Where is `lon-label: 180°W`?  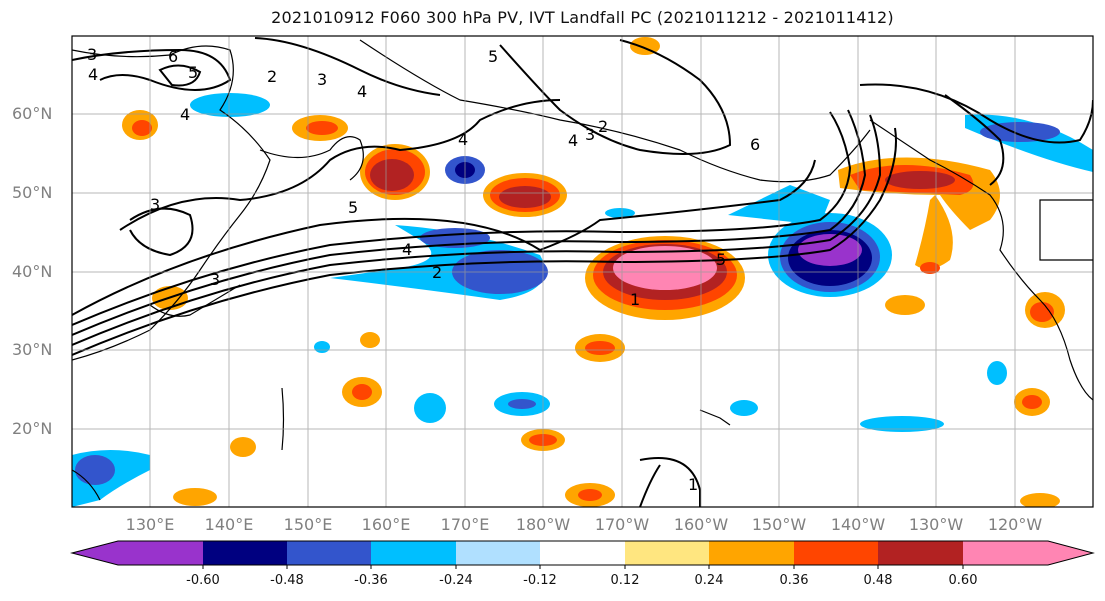 lon-label: 180°W is located at coordinates (543, 524).